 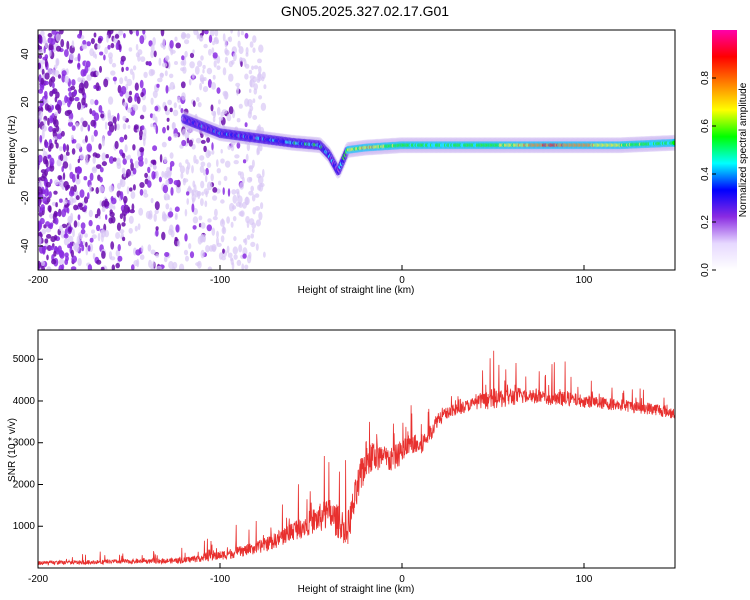 I want to click on colorbar-tick-label: 0.4, so click(x=705, y=174).